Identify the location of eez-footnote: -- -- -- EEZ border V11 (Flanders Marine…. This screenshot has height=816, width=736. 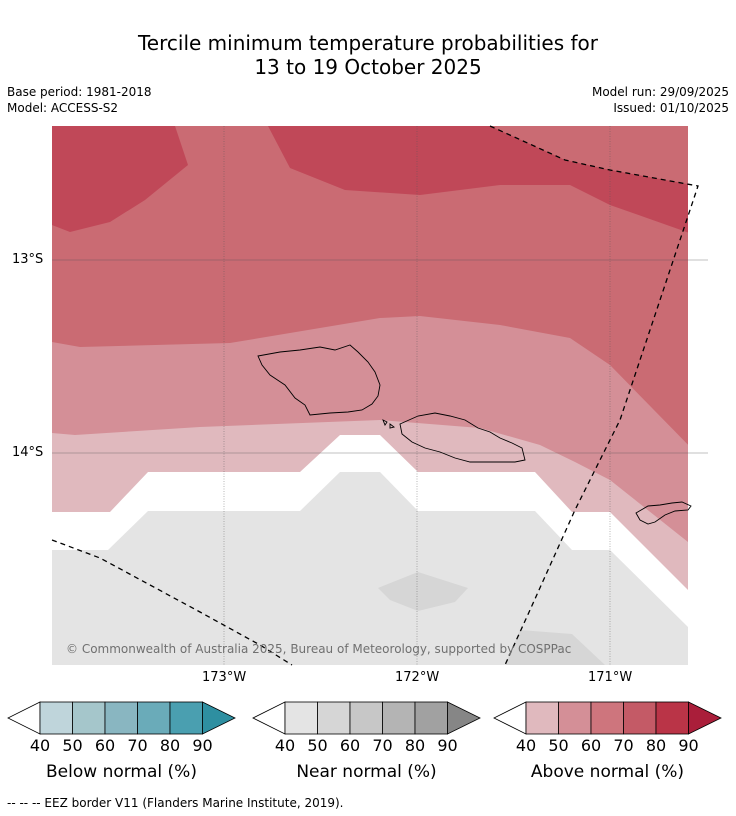
(175, 803).